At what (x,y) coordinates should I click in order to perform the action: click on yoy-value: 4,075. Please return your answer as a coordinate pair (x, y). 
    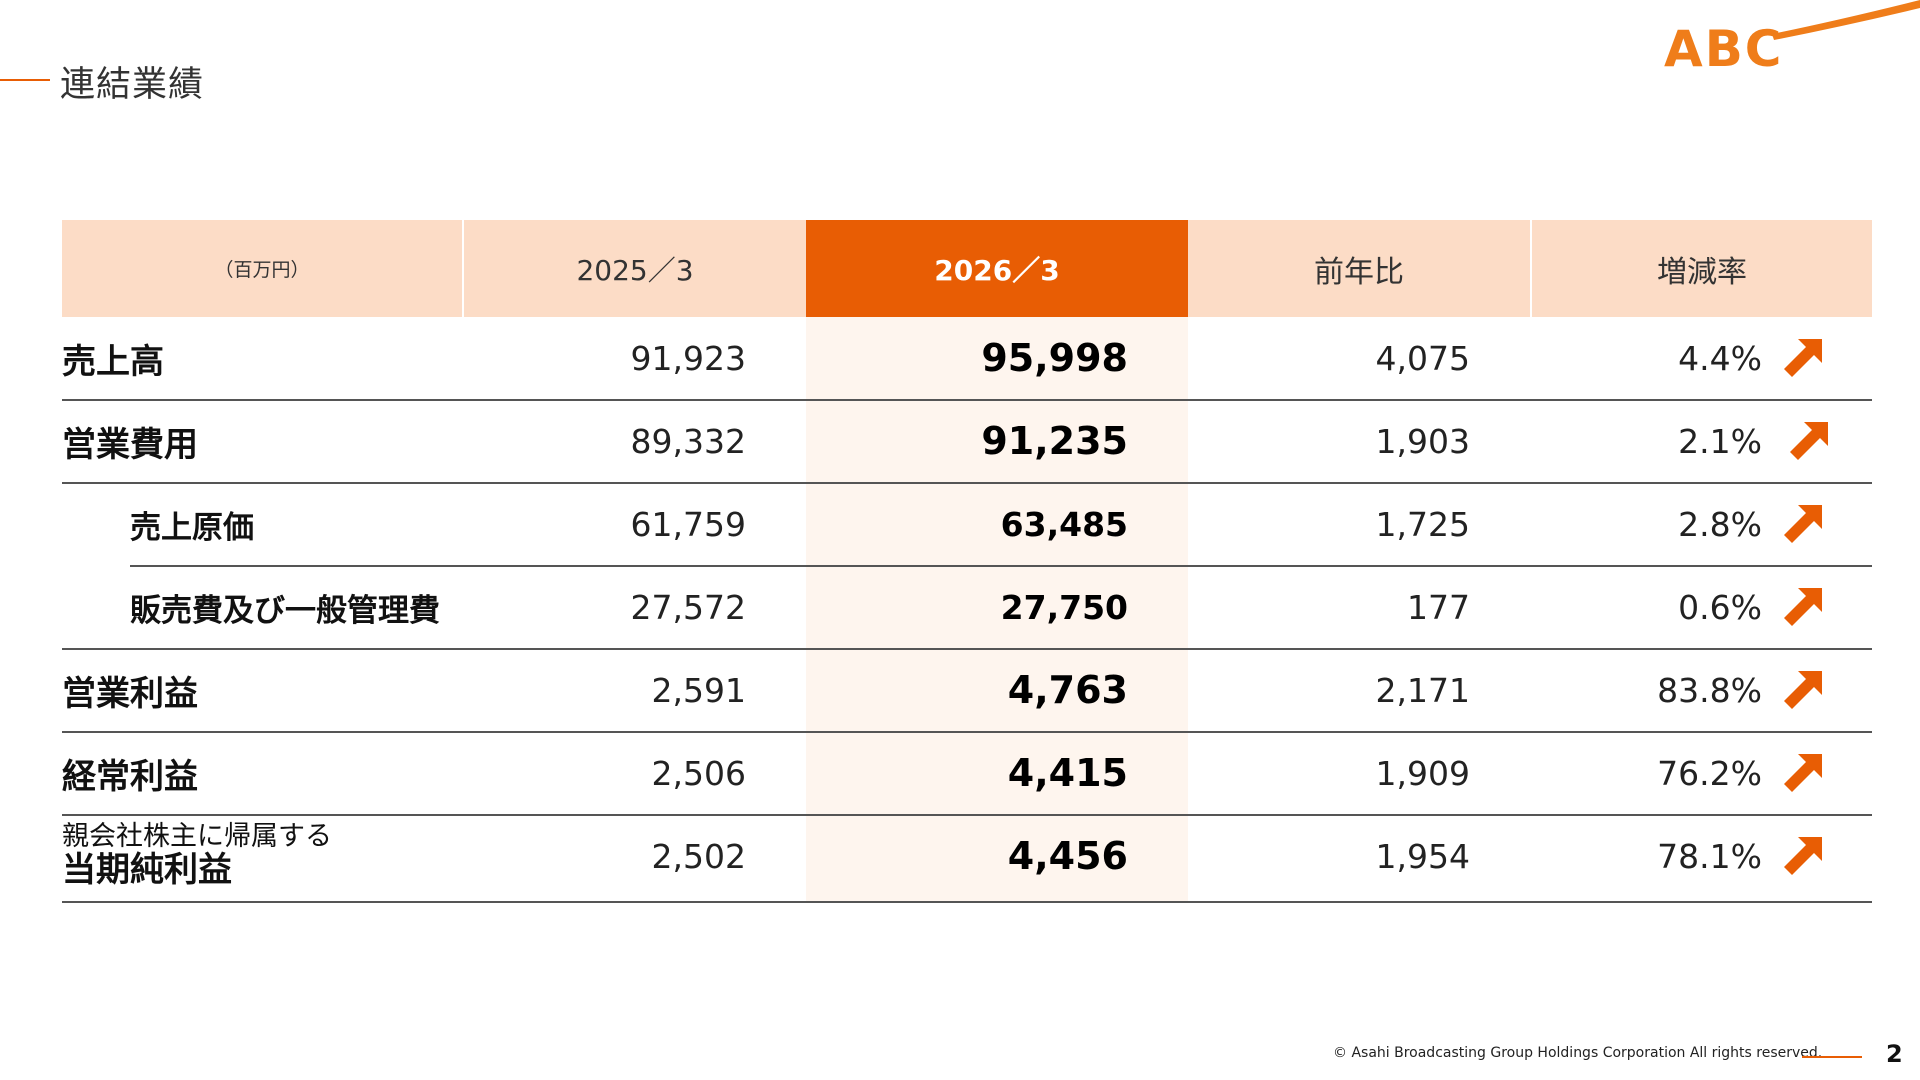
    Looking at the image, I should click on (1422, 358).